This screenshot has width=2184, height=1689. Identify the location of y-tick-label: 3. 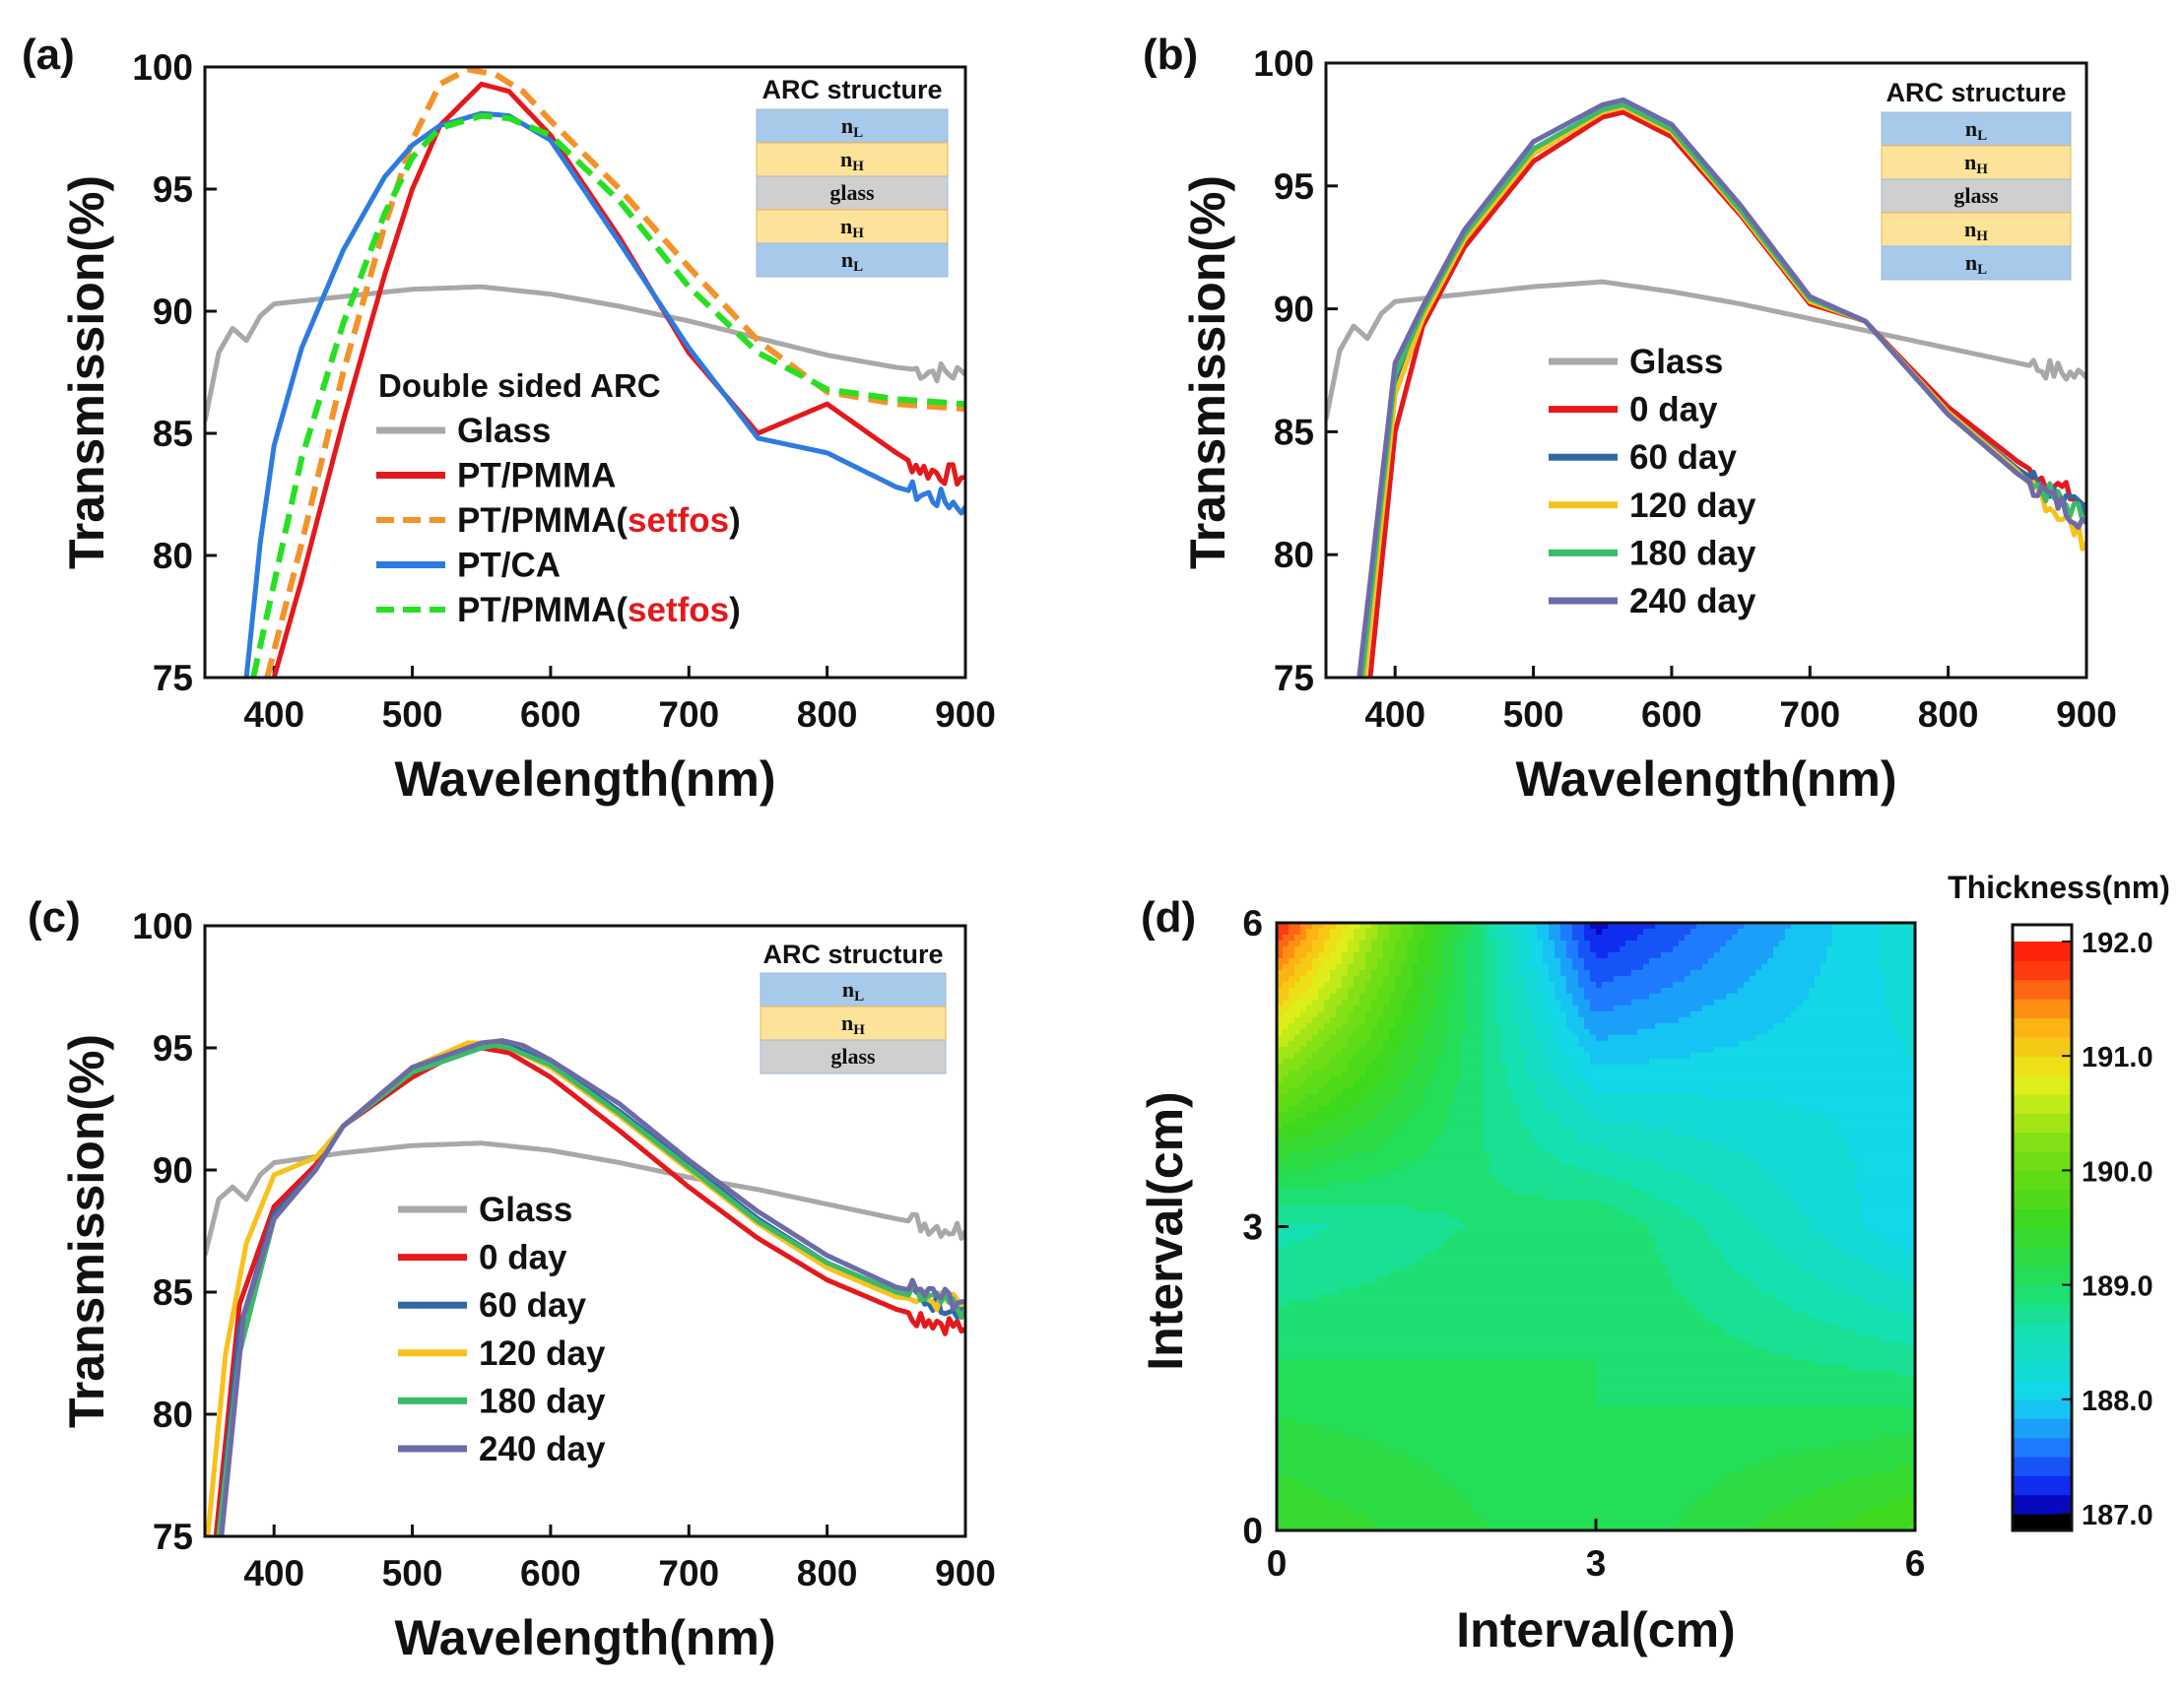
(1252, 1227).